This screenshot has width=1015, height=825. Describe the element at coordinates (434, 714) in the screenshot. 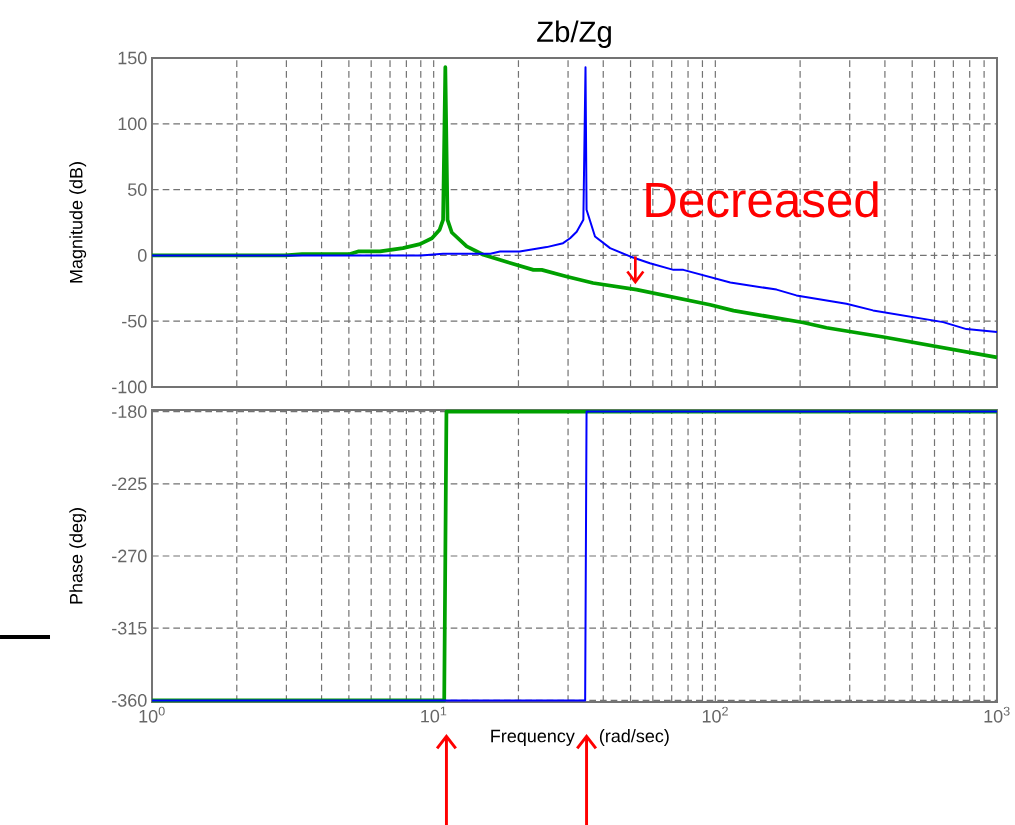

I see `x-tick-label: 10$^{1}$` at that location.